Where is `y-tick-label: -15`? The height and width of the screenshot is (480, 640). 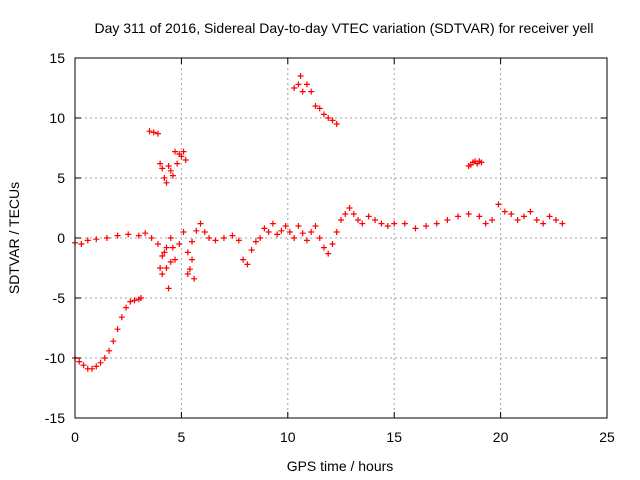 y-tick-label: -15 is located at coordinates (55, 418).